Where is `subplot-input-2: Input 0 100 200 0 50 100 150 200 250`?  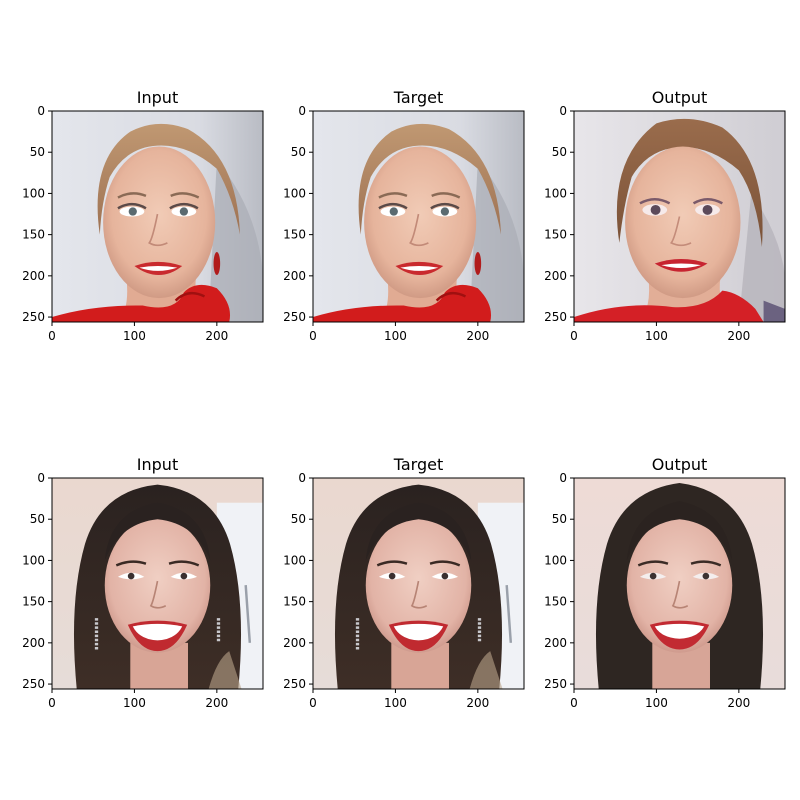
subplot-input-2: Input 0 100 200 0 50 100 150 200 250 is located at coordinates (142, 582).